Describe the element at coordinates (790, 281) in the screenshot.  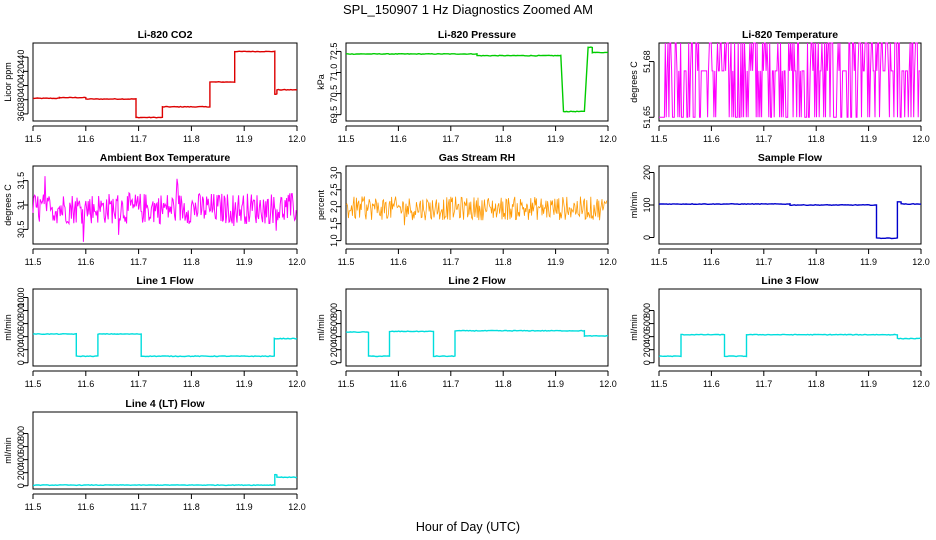
I see `panel-title: Line 3 Flow` at that location.